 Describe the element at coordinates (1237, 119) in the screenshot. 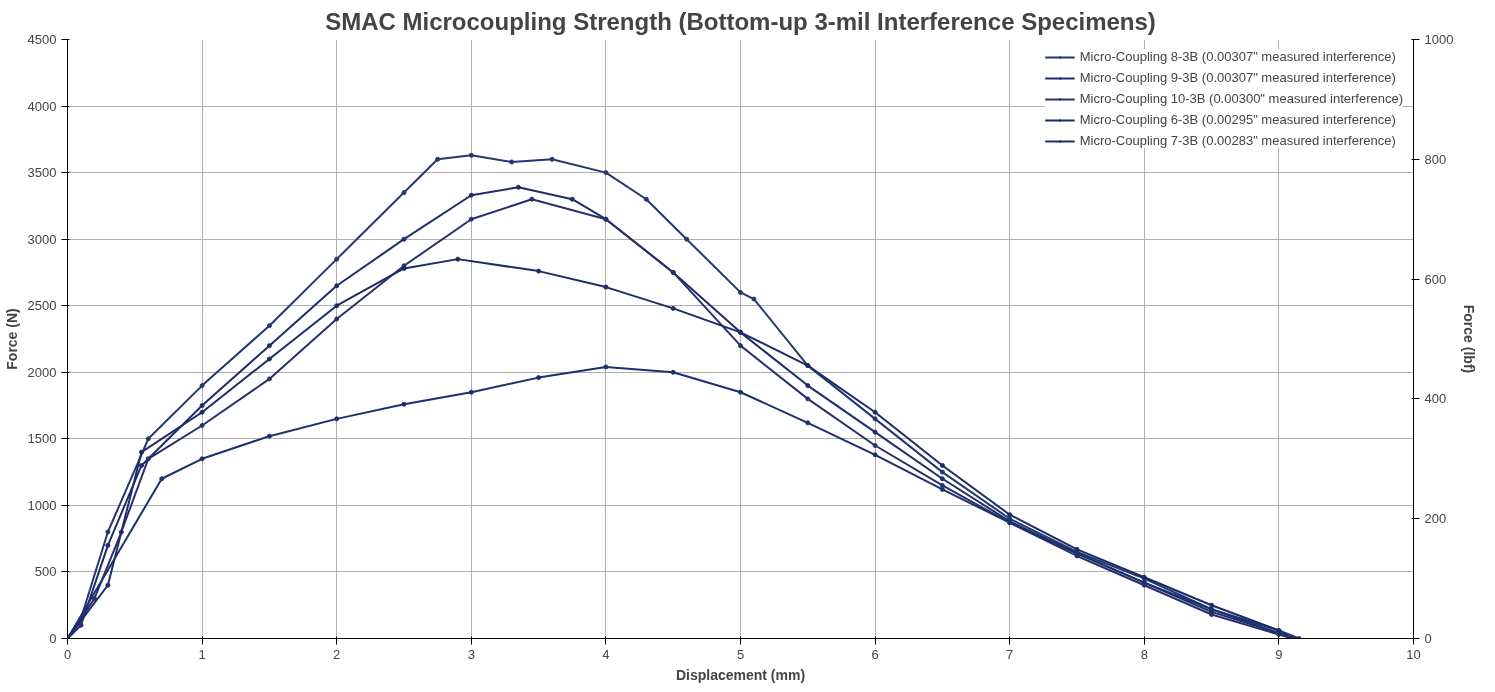

I see `legend-label: Micro-Coupling 6-3B (0.00295" measured interference)` at that location.